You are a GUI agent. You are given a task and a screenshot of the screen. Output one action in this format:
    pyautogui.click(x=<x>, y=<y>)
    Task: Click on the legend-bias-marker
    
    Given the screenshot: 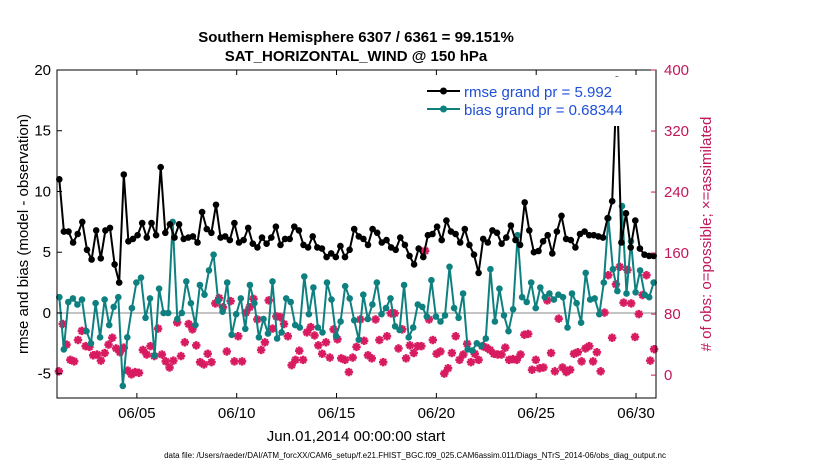 What is the action you would take?
    pyautogui.click(x=443, y=109)
    